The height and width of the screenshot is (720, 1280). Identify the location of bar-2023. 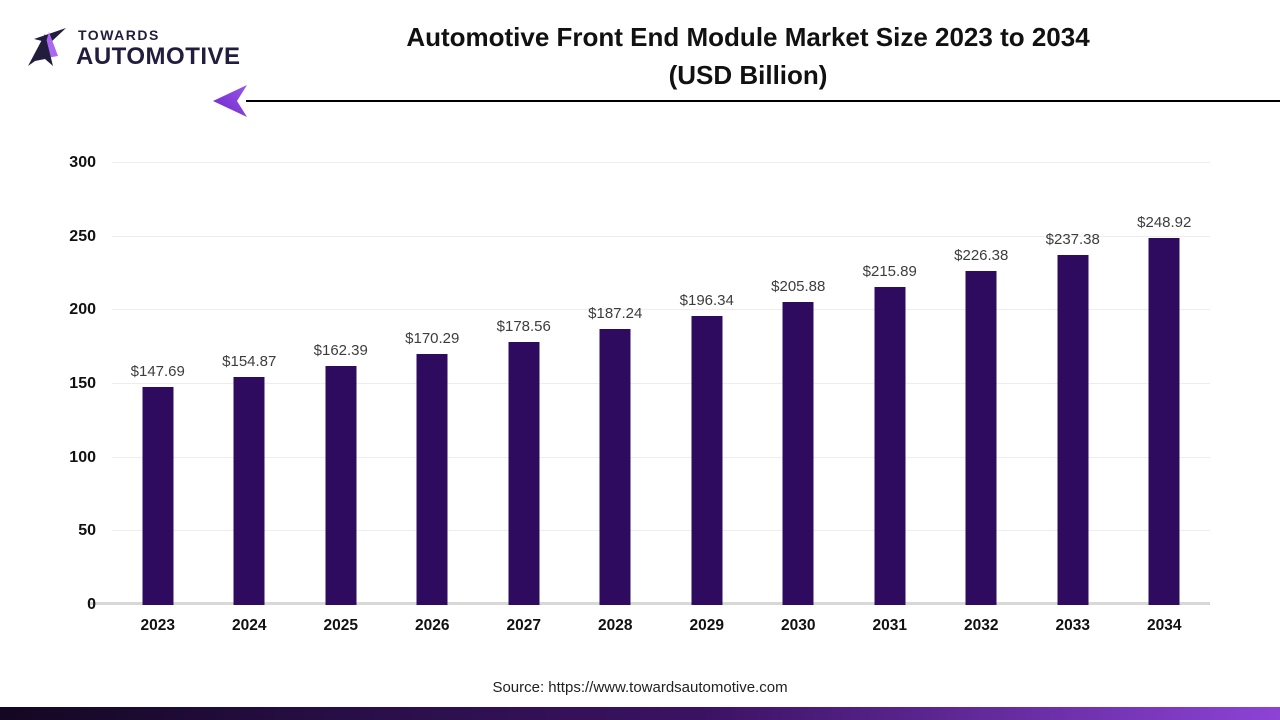
(158, 496).